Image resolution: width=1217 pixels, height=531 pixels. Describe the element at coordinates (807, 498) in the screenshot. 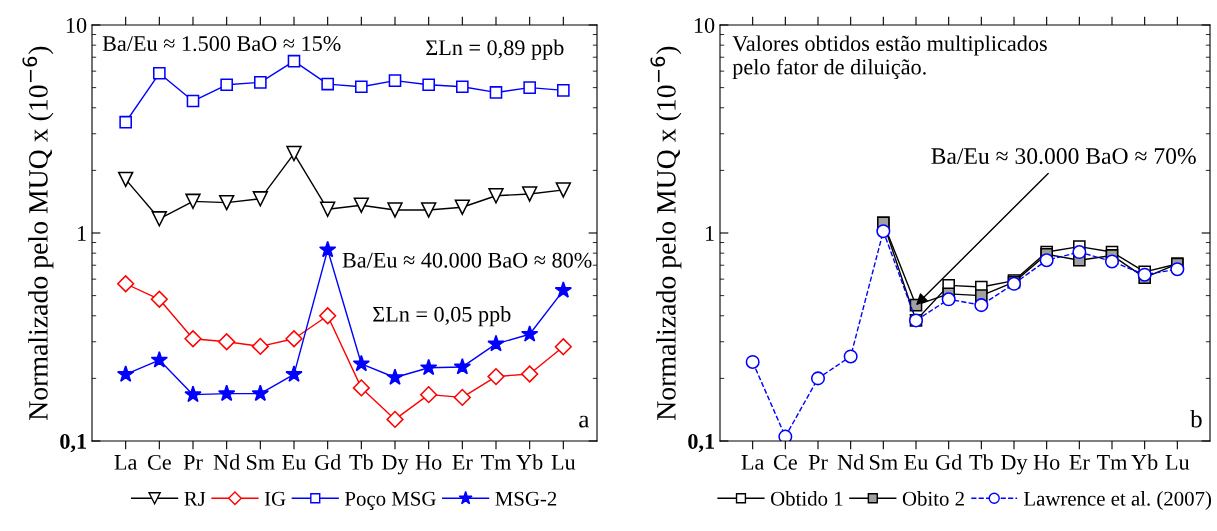

I see `legend-label: Obtido 1` at that location.